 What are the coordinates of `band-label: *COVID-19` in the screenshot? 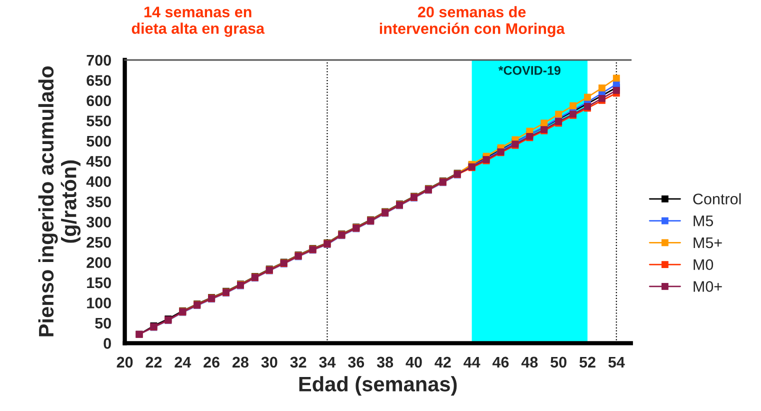 It's located at (529, 70).